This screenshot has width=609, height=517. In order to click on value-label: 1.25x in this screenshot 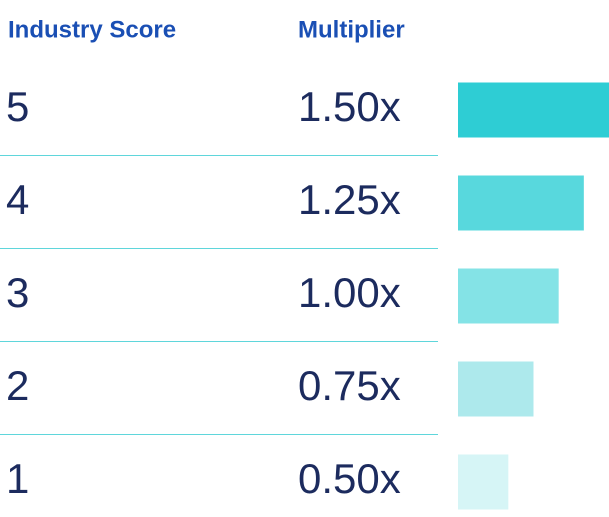, I will do `click(349, 199)`.